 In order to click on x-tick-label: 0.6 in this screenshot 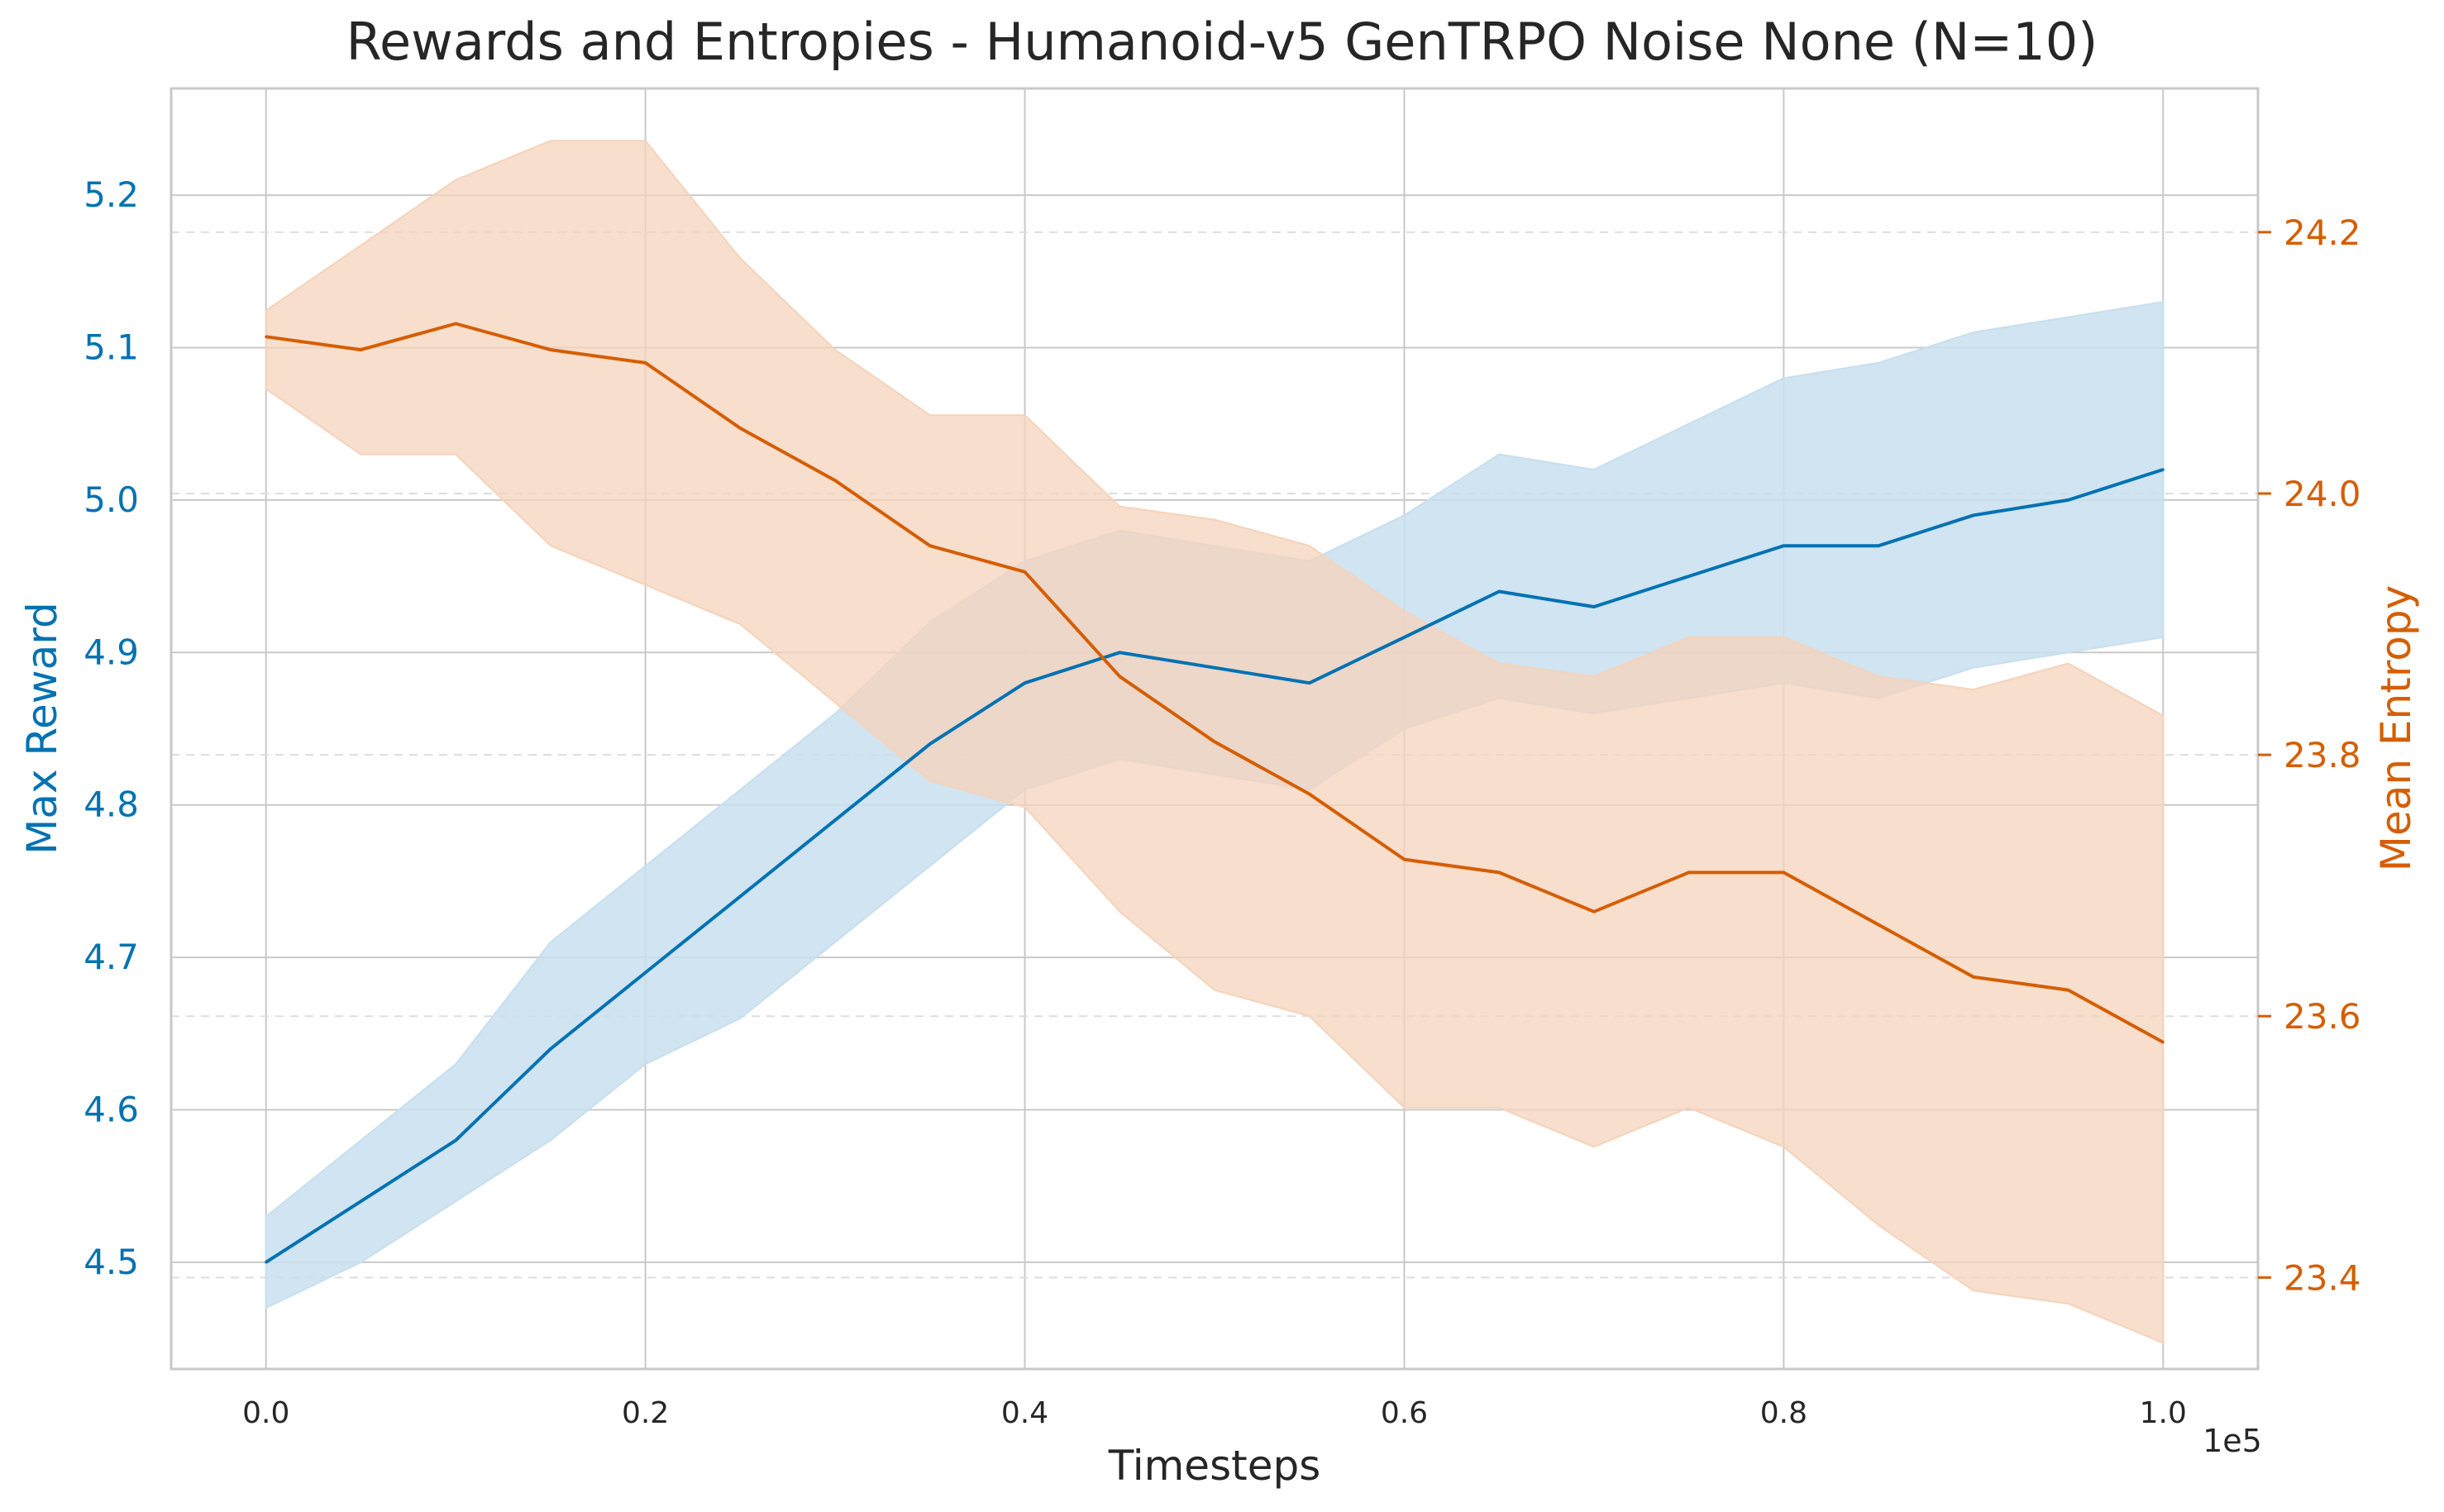, I will do `click(1404, 1413)`.